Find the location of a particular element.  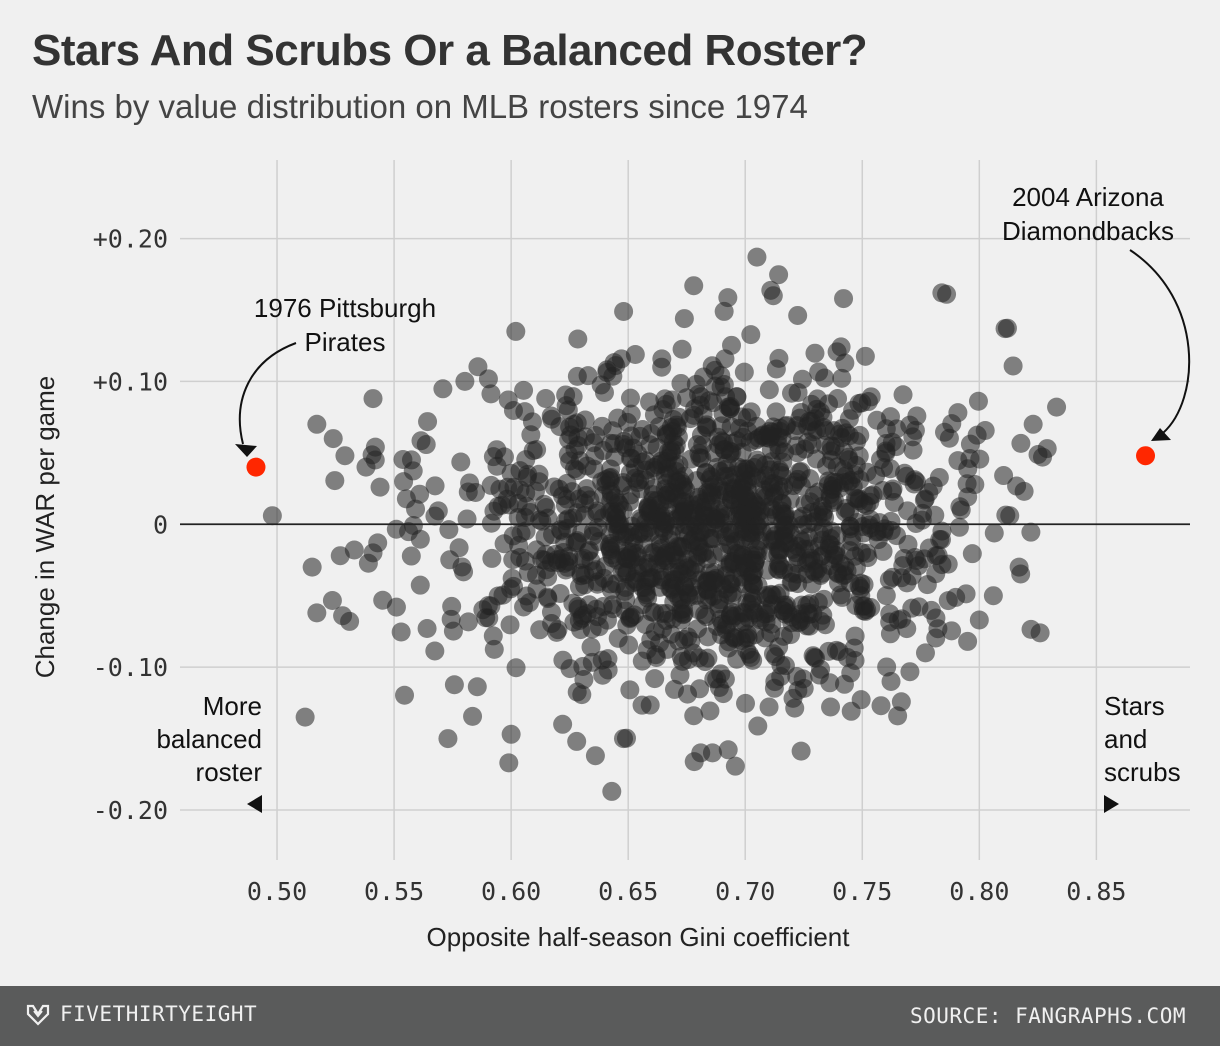

dbacks-annotation: 2004 Arizona Diamondbacks is located at coordinates (1096, 311).